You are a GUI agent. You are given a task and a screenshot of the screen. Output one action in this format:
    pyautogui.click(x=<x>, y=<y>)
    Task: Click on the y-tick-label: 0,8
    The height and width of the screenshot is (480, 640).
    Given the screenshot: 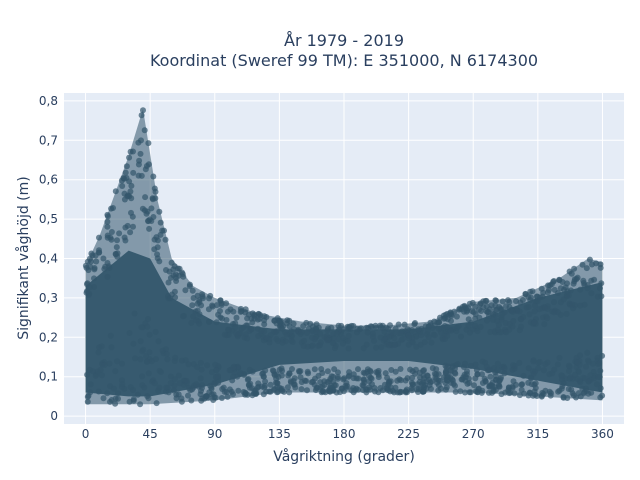 What is the action you would take?
    pyautogui.click(x=48, y=101)
    